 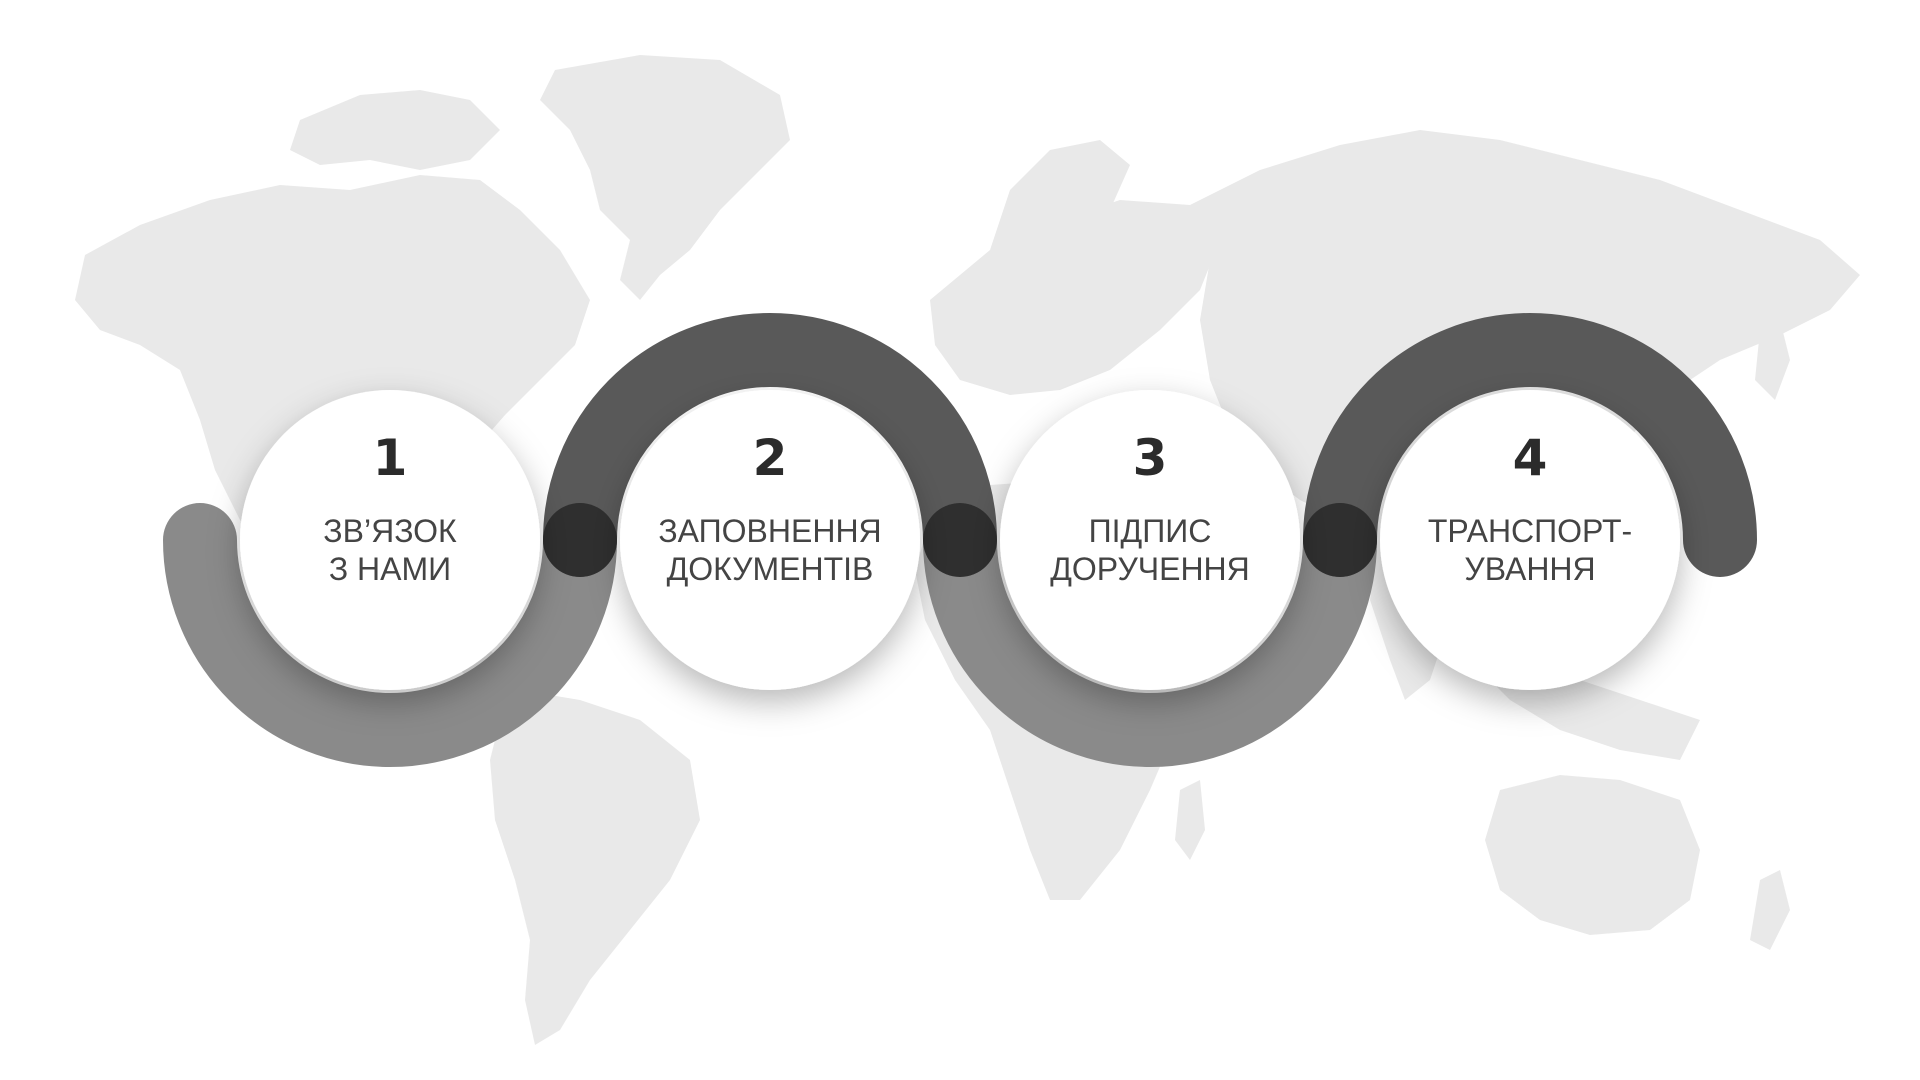 I want to click on step-4-label-line2: УВАННЯ, so click(x=1529, y=569).